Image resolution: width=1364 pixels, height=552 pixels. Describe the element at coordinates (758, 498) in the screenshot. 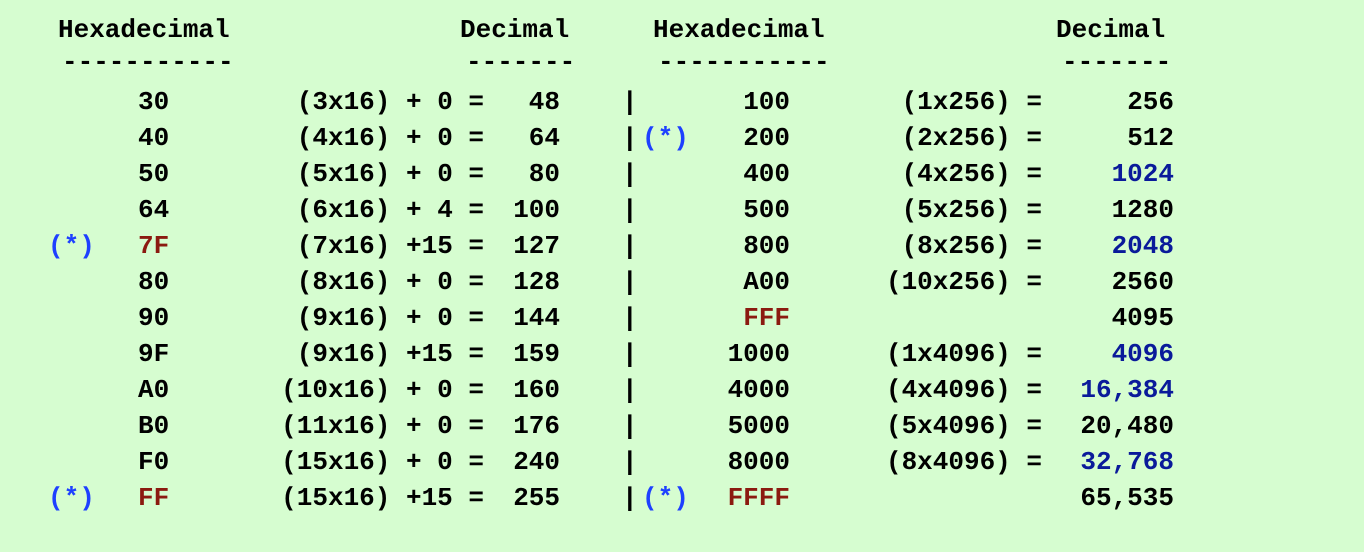

I see `row-12-right-hex: FFFF` at that location.